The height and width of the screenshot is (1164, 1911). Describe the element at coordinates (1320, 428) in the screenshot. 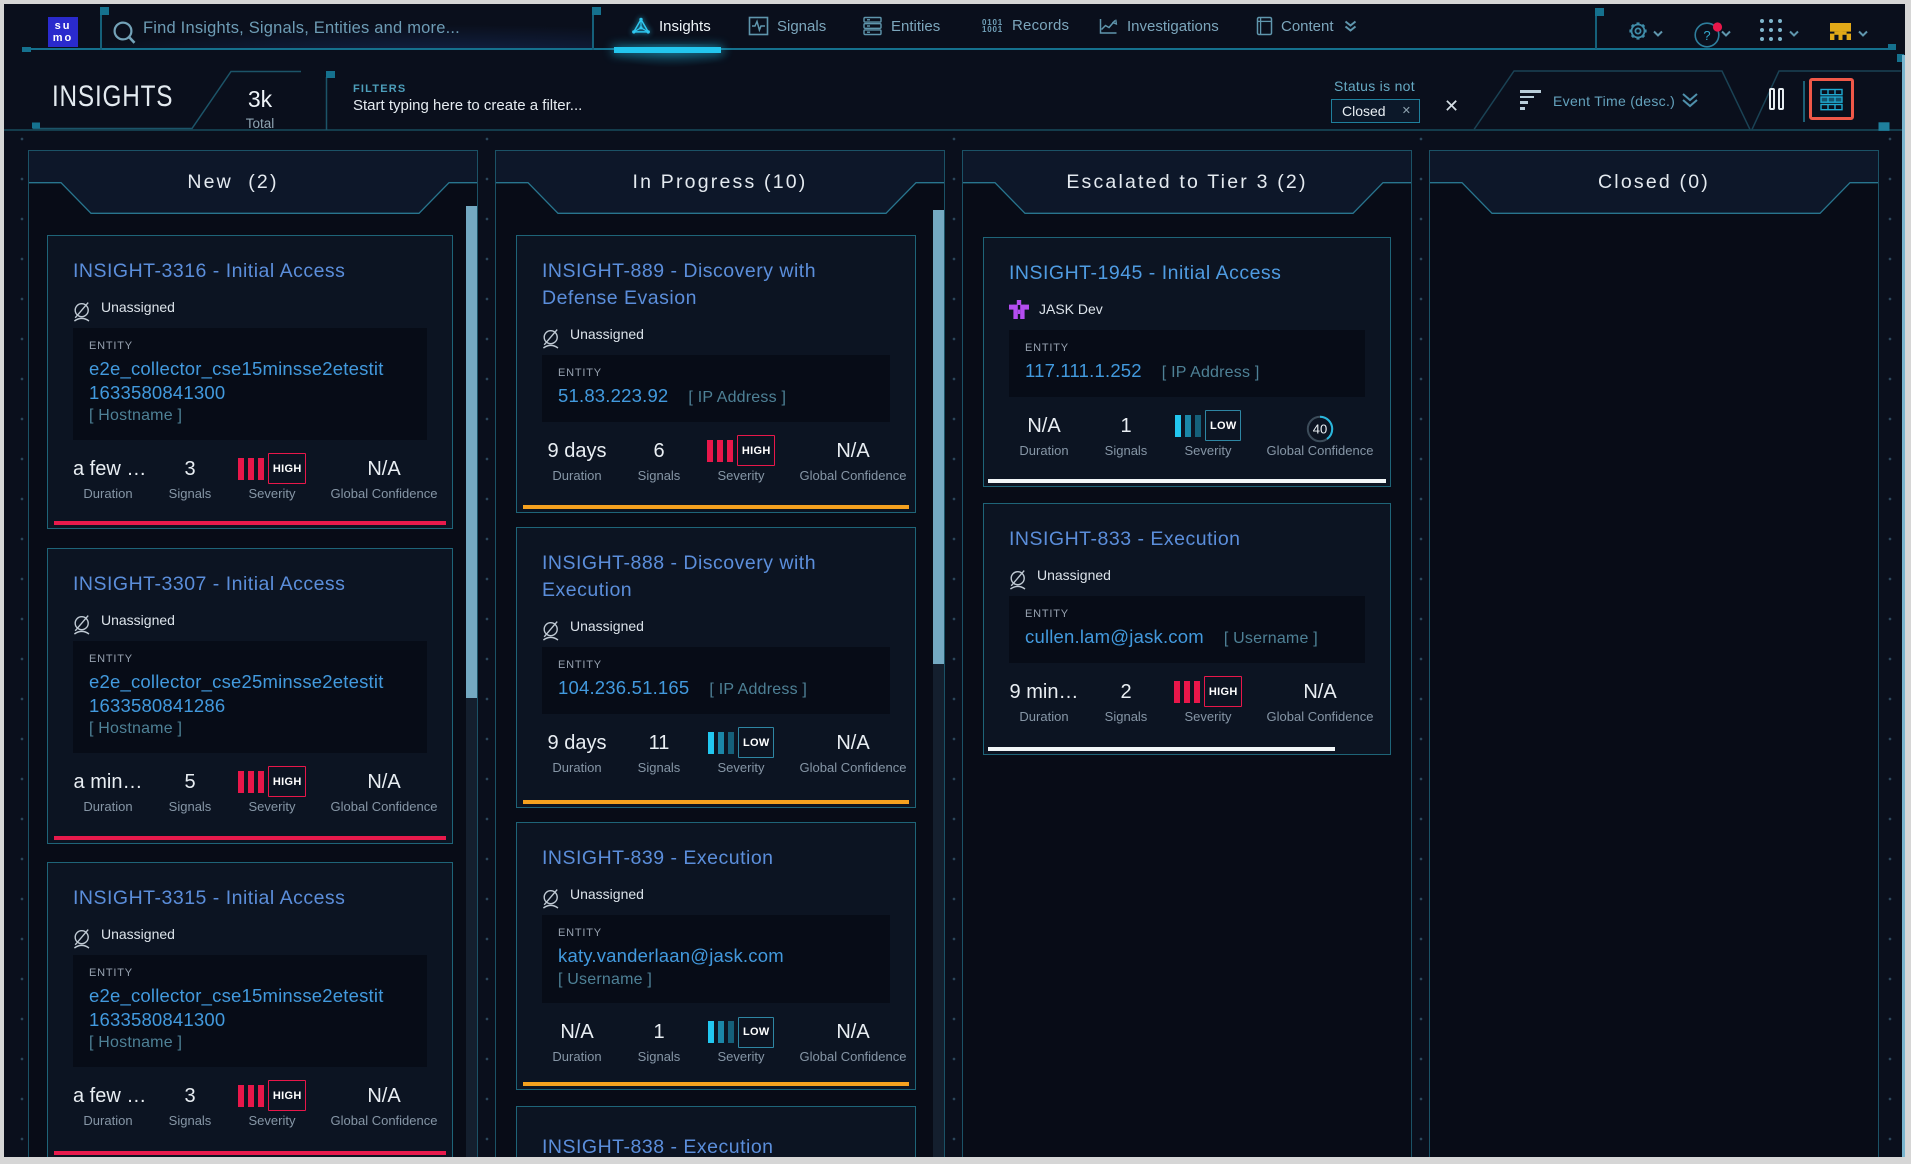

I see `svg-text: 40` at that location.